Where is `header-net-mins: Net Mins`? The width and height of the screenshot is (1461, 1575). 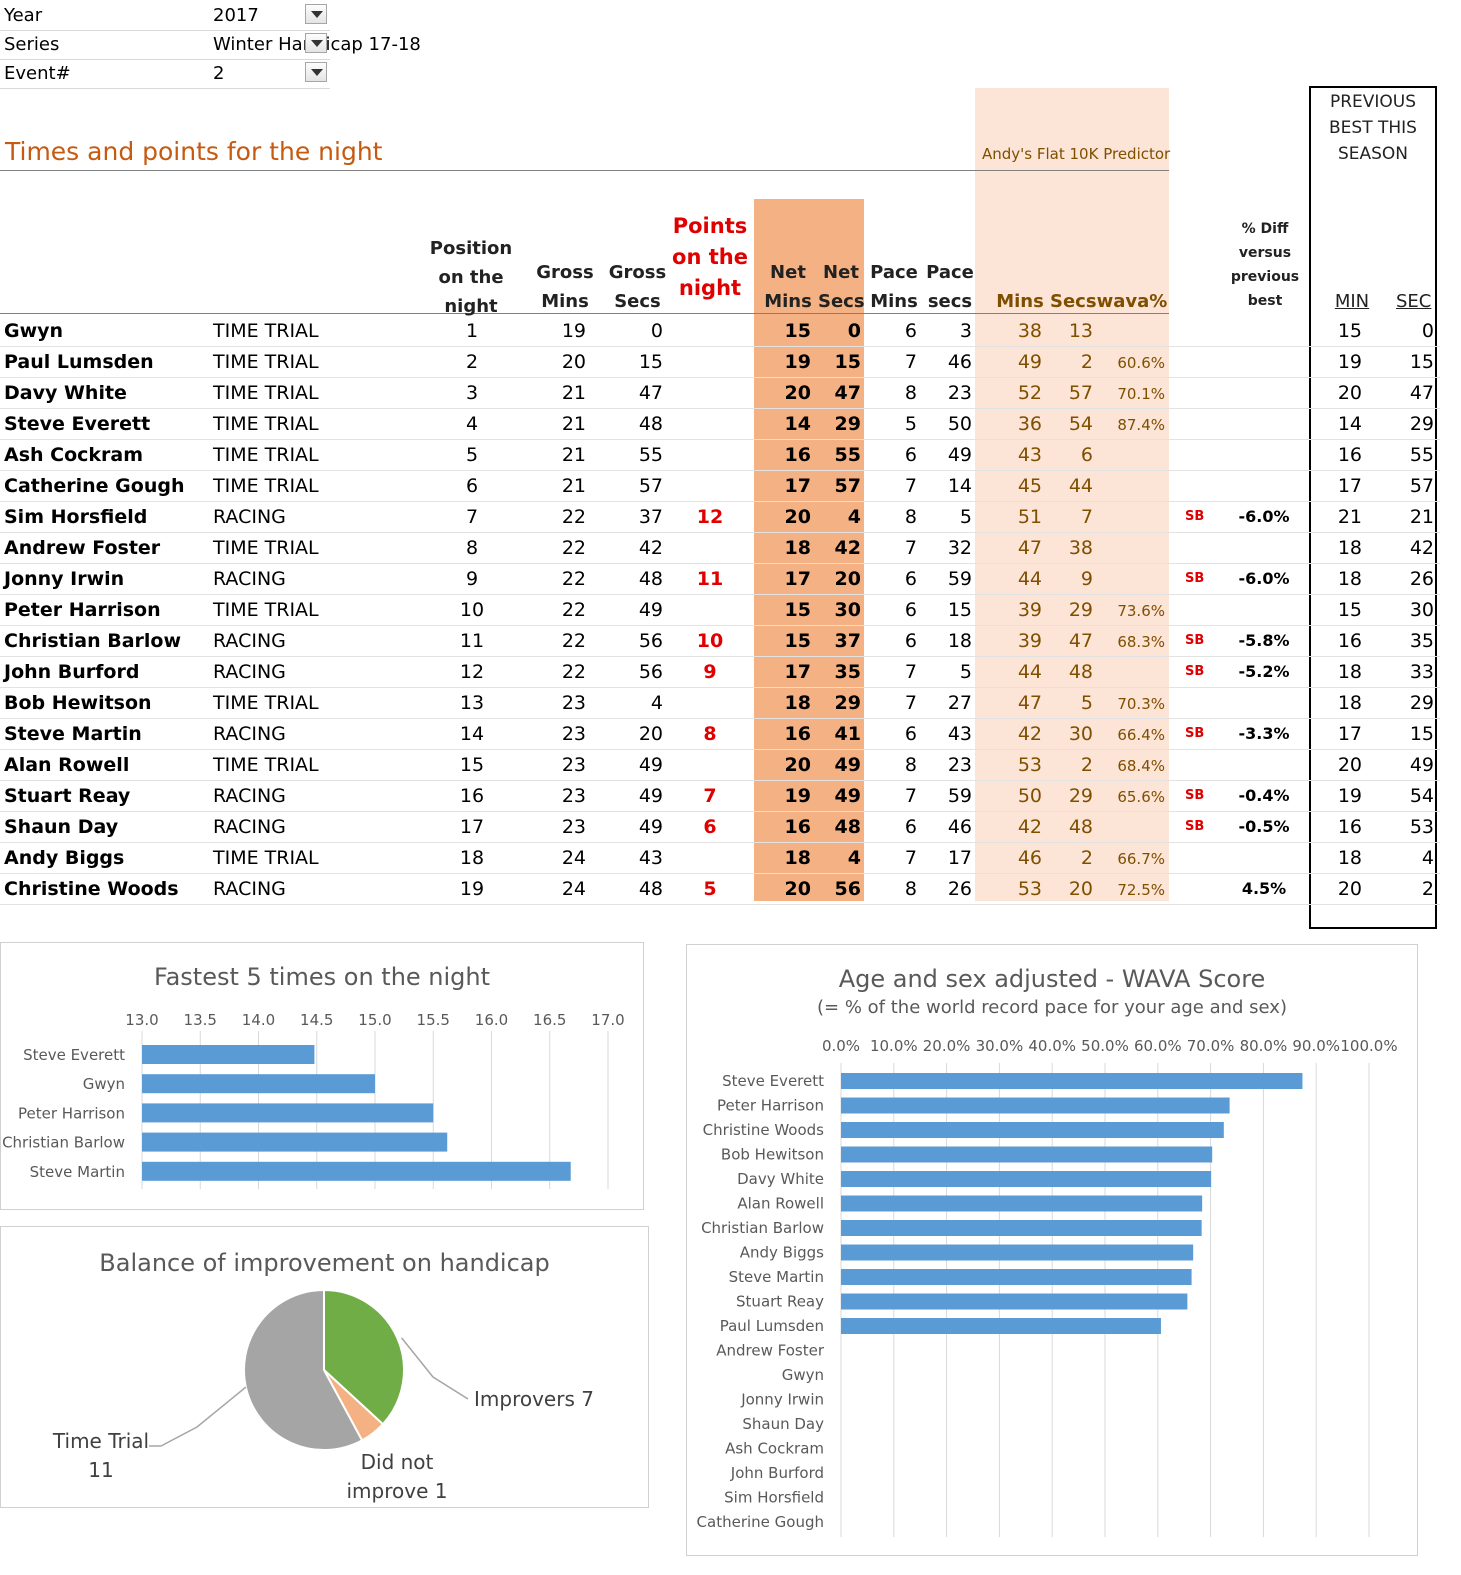 header-net-mins: Net Mins is located at coordinates (788, 287).